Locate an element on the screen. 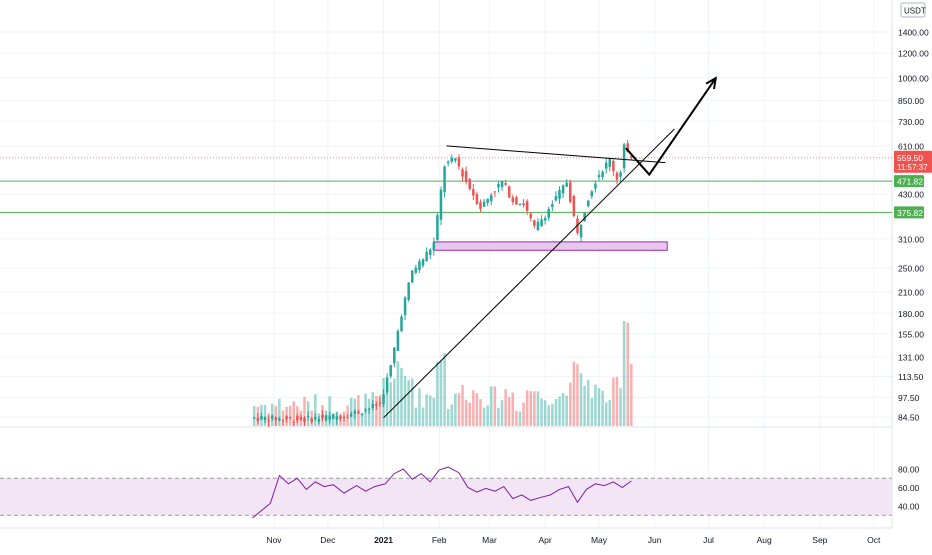 The height and width of the screenshot is (555, 932). price-tick-label: 430.00 is located at coordinates (911, 194).